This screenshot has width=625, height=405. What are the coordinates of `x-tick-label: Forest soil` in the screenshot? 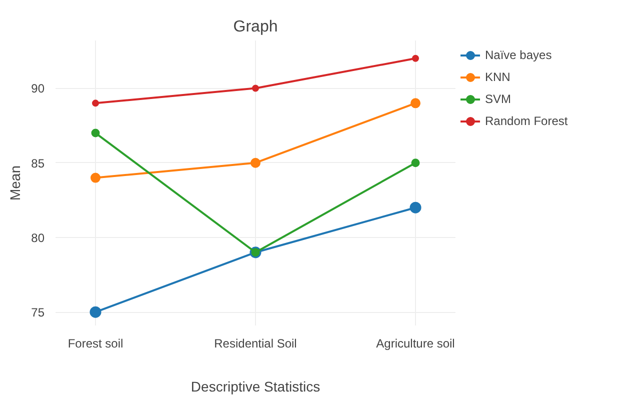 It's located at (96, 343).